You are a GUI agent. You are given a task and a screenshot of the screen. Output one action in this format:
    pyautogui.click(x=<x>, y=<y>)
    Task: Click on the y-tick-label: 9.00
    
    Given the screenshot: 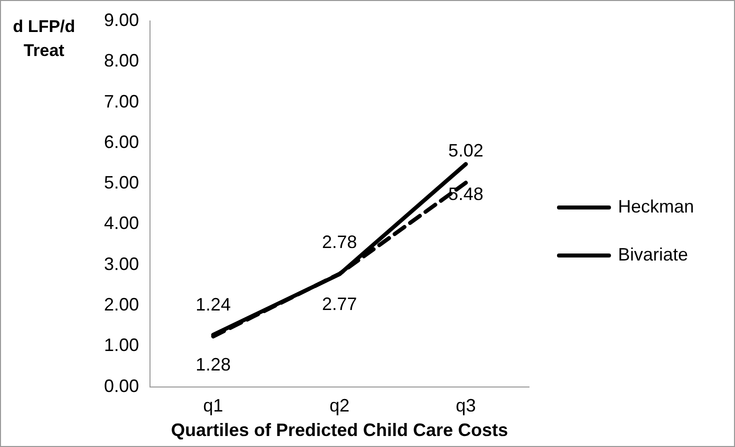 What is the action you would take?
    pyautogui.click(x=122, y=20)
    